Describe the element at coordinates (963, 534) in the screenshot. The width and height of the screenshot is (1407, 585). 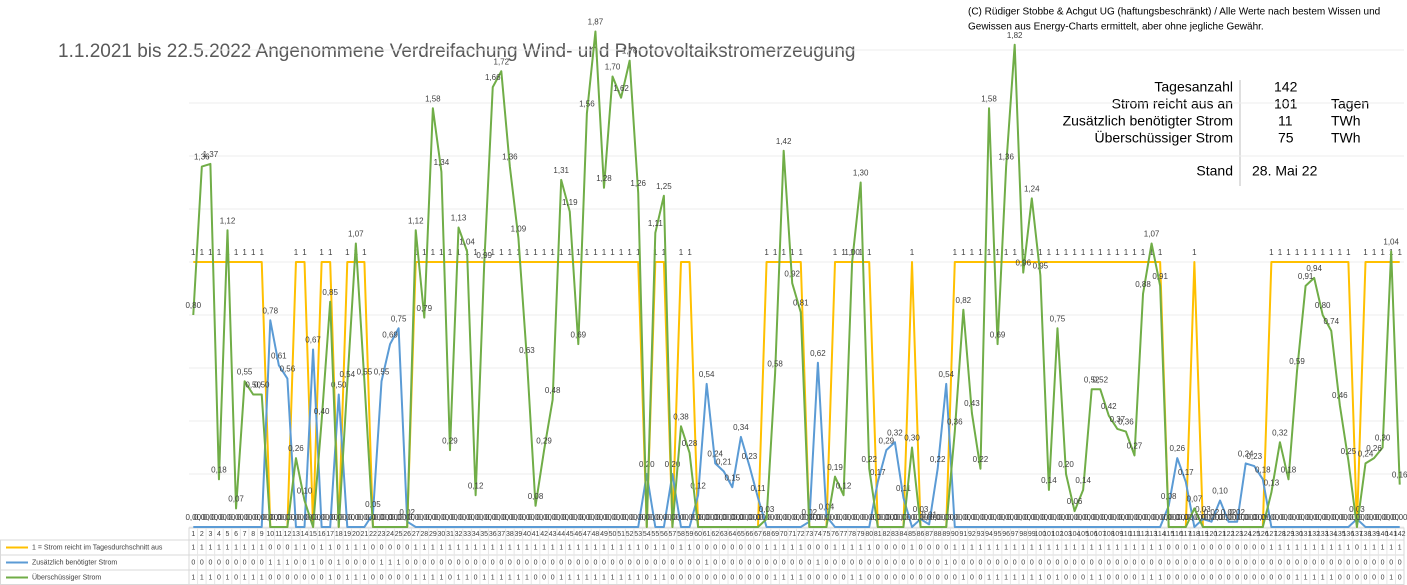
I see `x-tick-label: 91` at that location.